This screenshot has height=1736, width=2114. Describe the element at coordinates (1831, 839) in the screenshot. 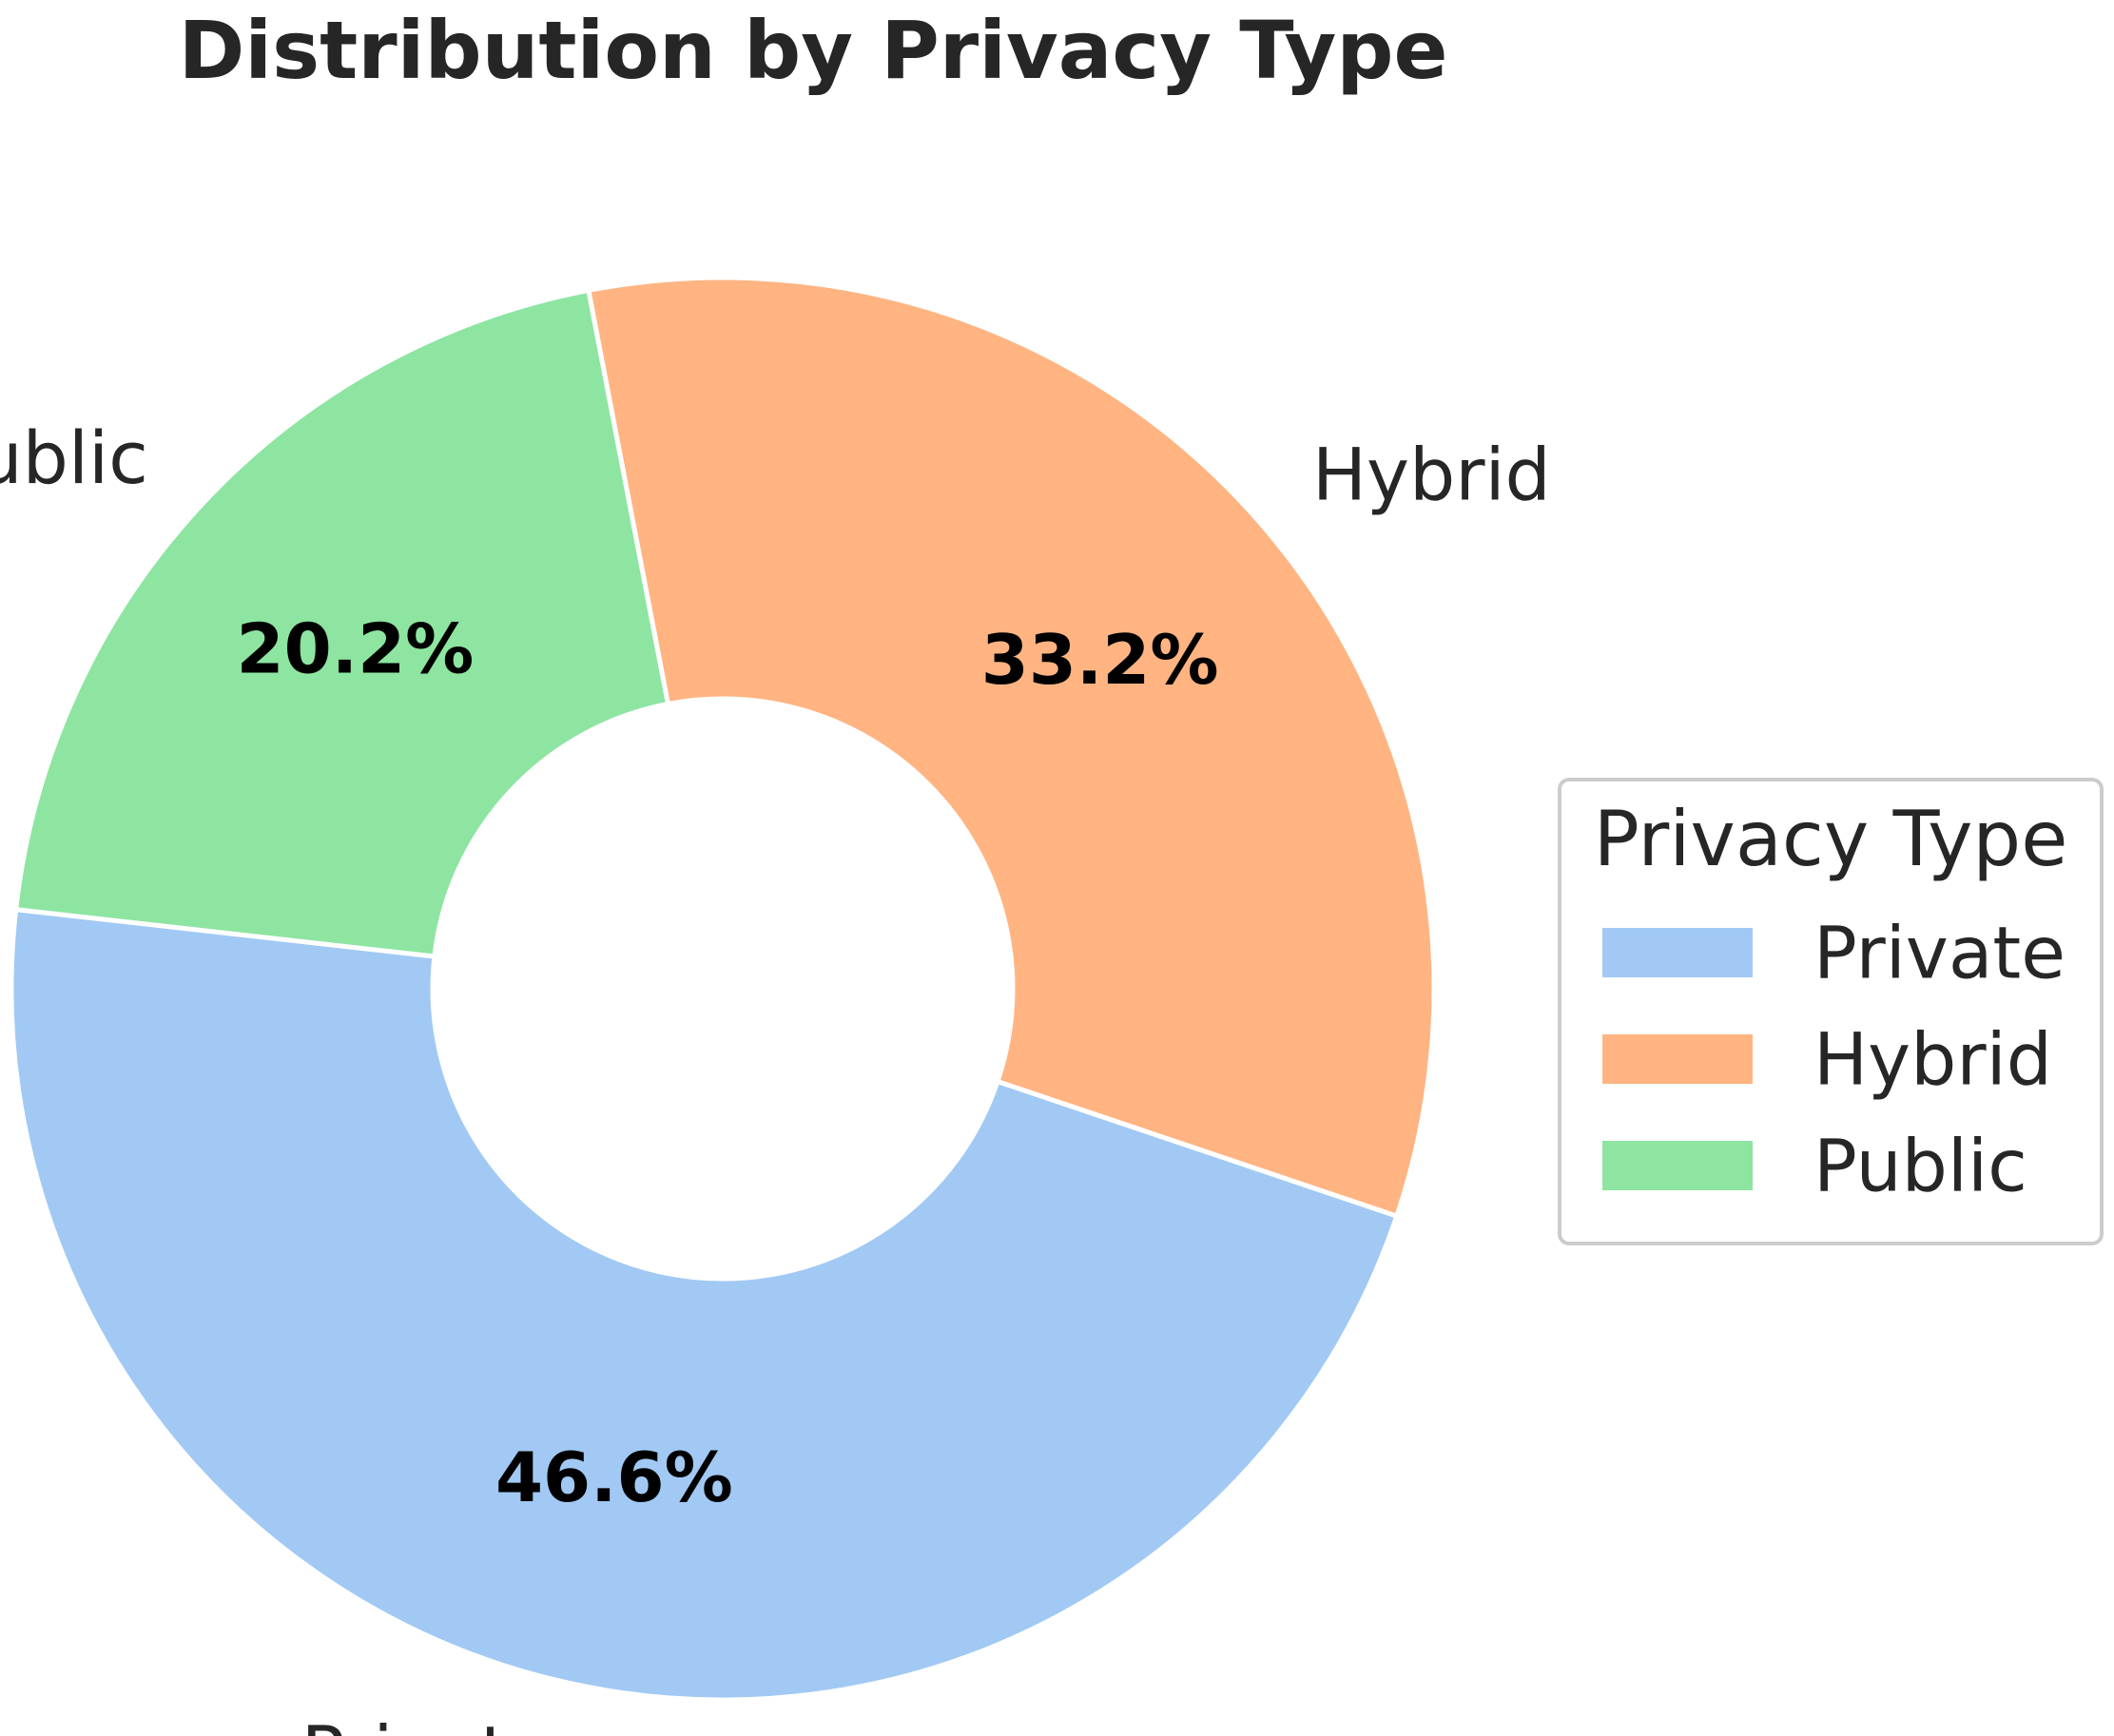

I see `legend-title: Privacy Type` at that location.